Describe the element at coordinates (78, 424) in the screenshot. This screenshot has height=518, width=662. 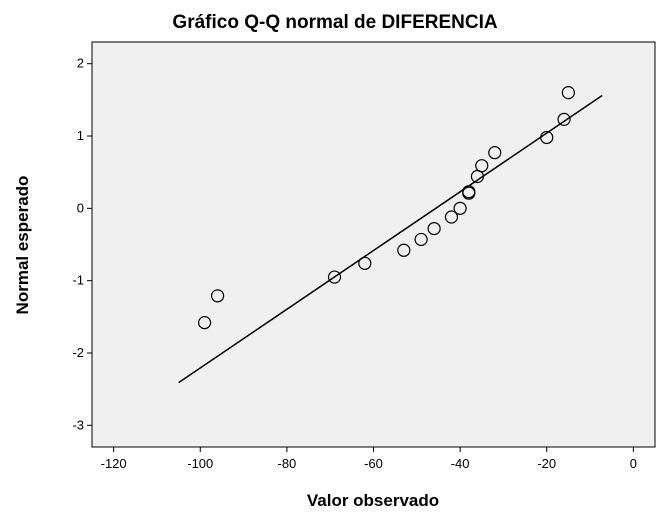
I see `y-tick-label: -3` at that location.